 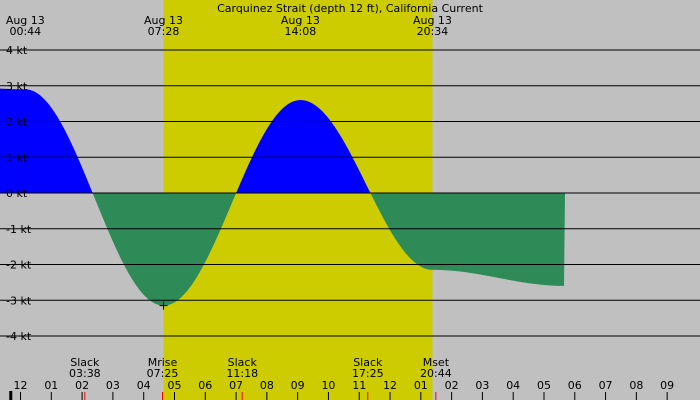 What do you see at coordinates (433, 31) in the screenshot?
I see `top-label-time: 20:34` at bounding box center [433, 31].